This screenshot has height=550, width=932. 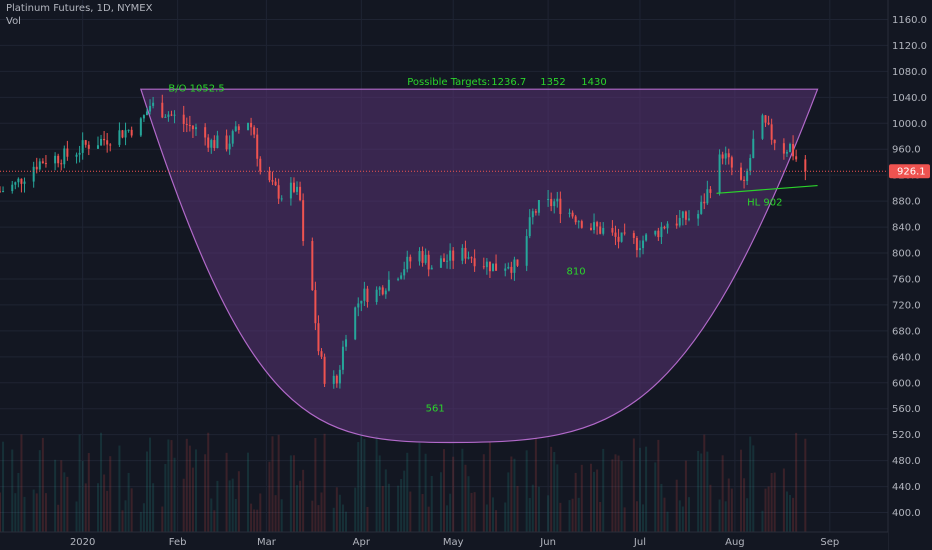 I want to click on targets-label: Possible Targets:, so click(x=448, y=82).